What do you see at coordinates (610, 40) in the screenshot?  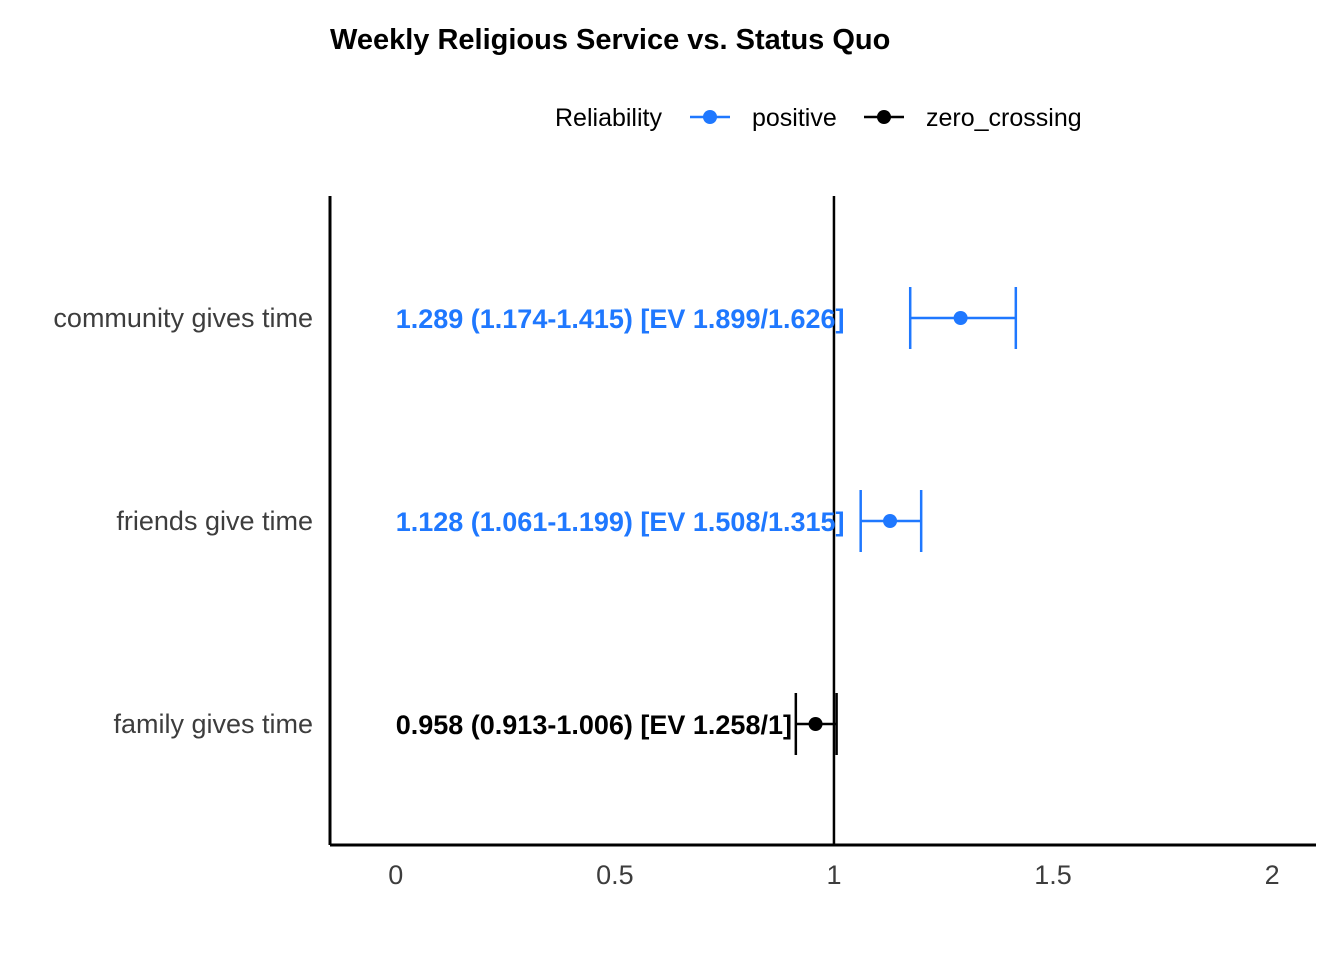 I see `chart-title: Weekly Religious Service vs. Status Quo` at bounding box center [610, 40].